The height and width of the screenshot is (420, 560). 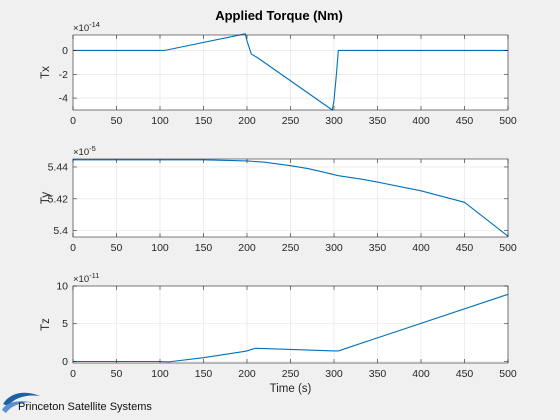 I want to click on y-tick-label: 5.44, so click(x=58, y=167).